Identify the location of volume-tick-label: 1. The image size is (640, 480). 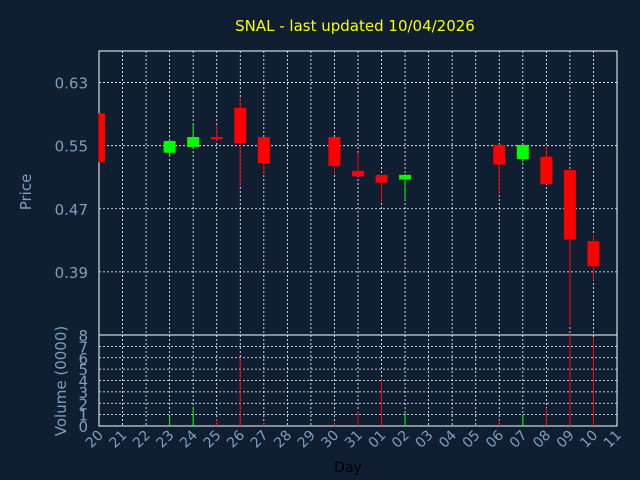
(83, 416).